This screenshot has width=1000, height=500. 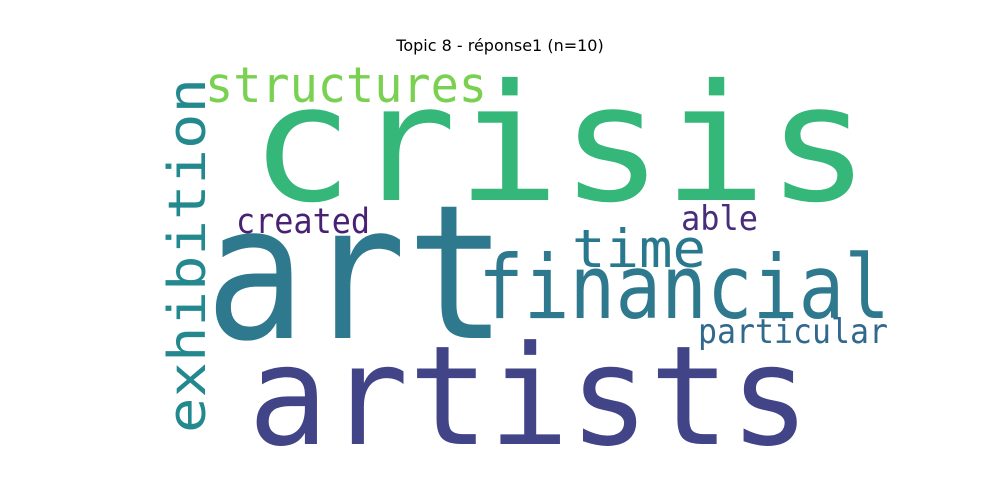 What do you see at coordinates (684, 287) in the screenshot?
I see `word-financial: financial` at bounding box center [684, 287].